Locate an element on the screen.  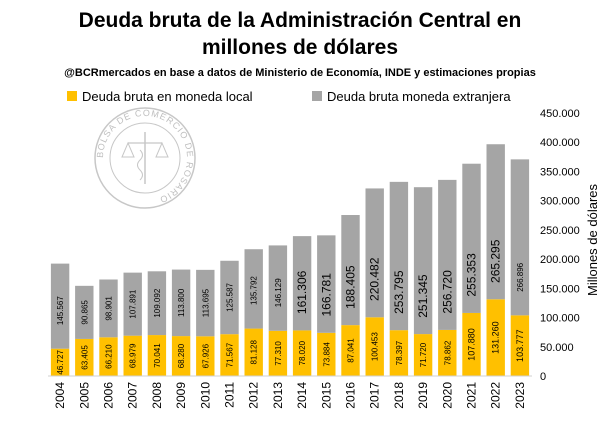
data-label-local: 87.041 is located at coordinates (351, 350).